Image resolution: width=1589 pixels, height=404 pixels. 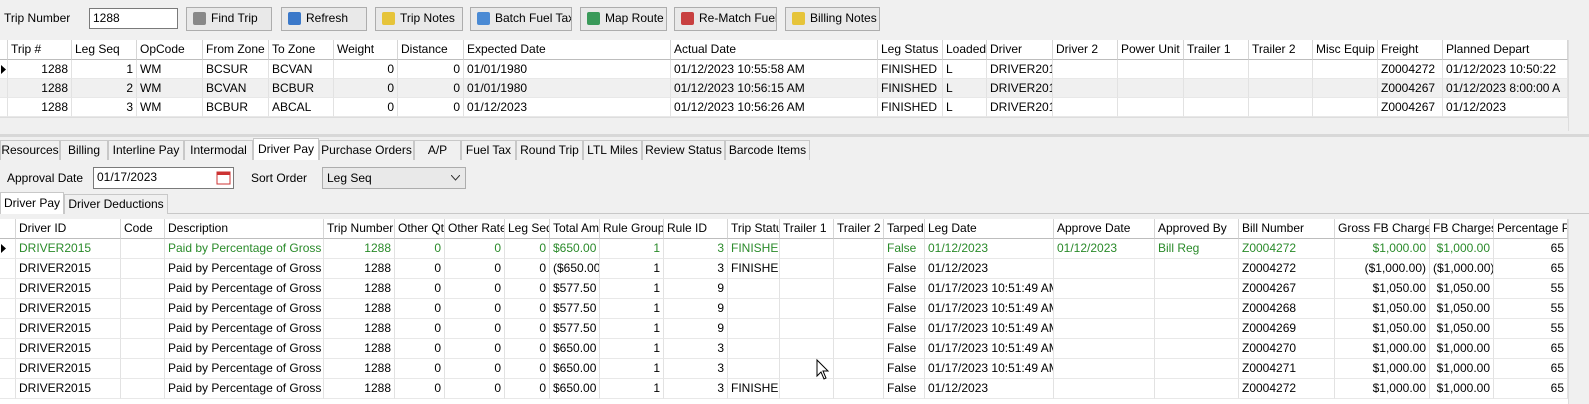 What do you see at coordinates (143, 229) in the screenshot?
I see `column-header: Code` at bounding box center [143, 229].